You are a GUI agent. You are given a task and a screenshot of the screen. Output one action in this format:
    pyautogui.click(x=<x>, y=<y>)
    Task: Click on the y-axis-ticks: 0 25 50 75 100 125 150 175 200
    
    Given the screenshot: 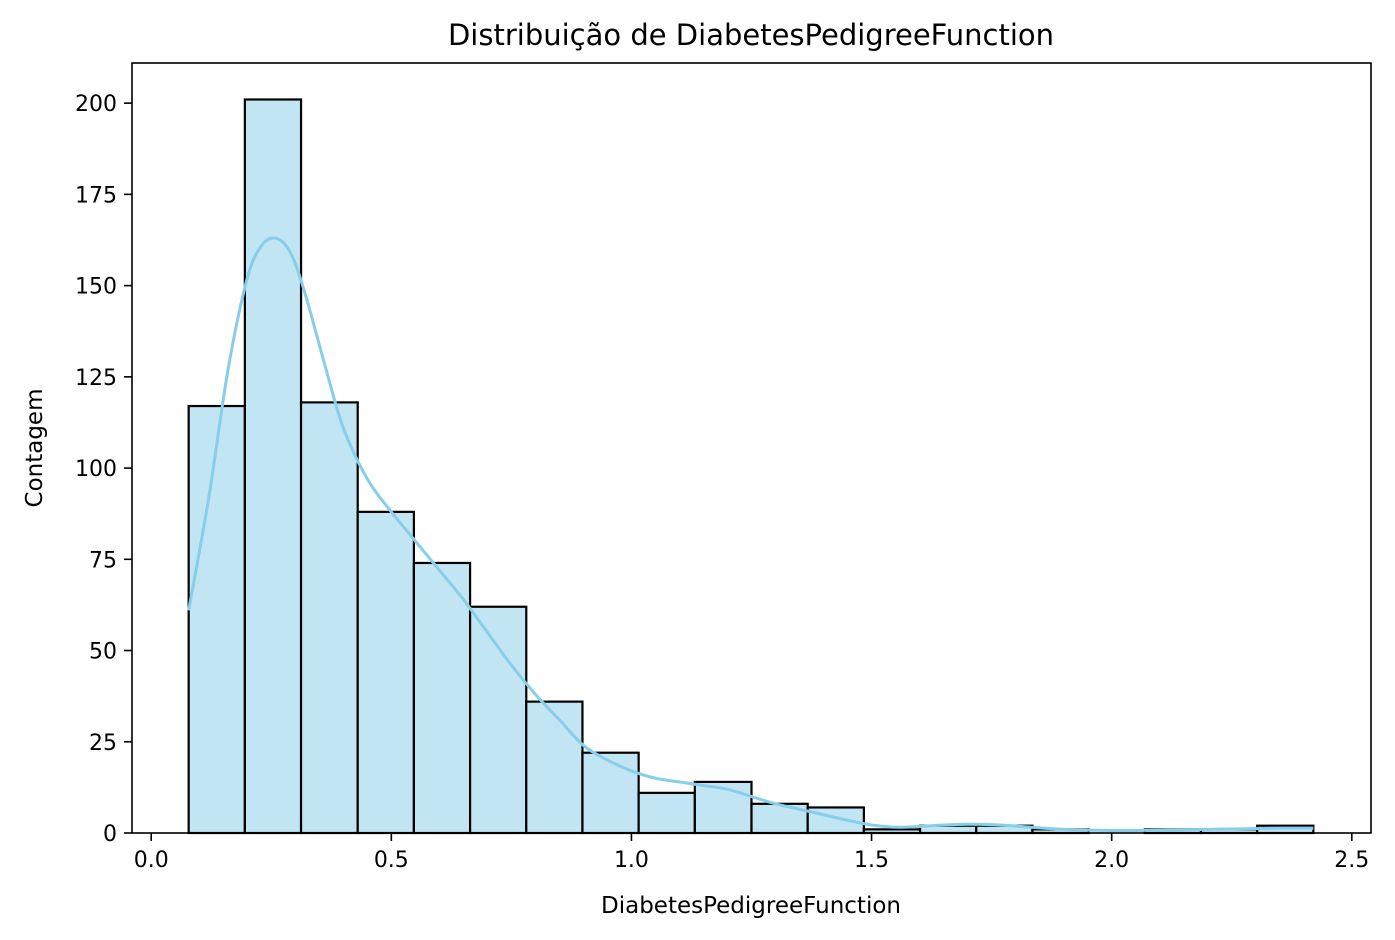 What is the action you would take?
    pyautogui.click(x=103, y=469)
    